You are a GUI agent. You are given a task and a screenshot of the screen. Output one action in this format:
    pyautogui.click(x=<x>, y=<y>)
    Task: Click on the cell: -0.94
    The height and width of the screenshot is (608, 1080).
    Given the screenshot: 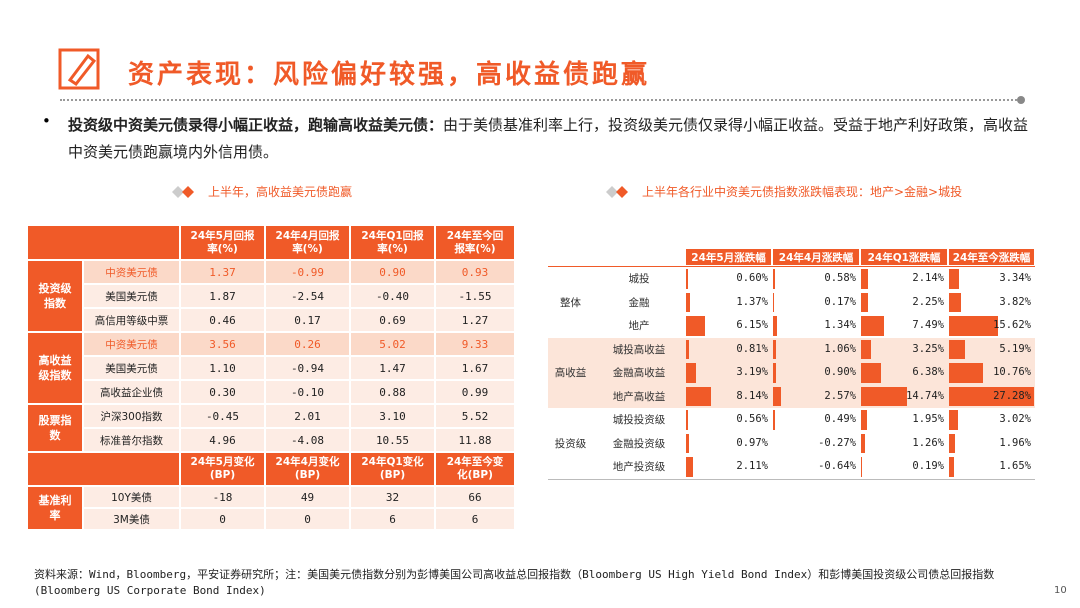 What is the action you would take?
    pyautogui.click(x=307, y=368)
    